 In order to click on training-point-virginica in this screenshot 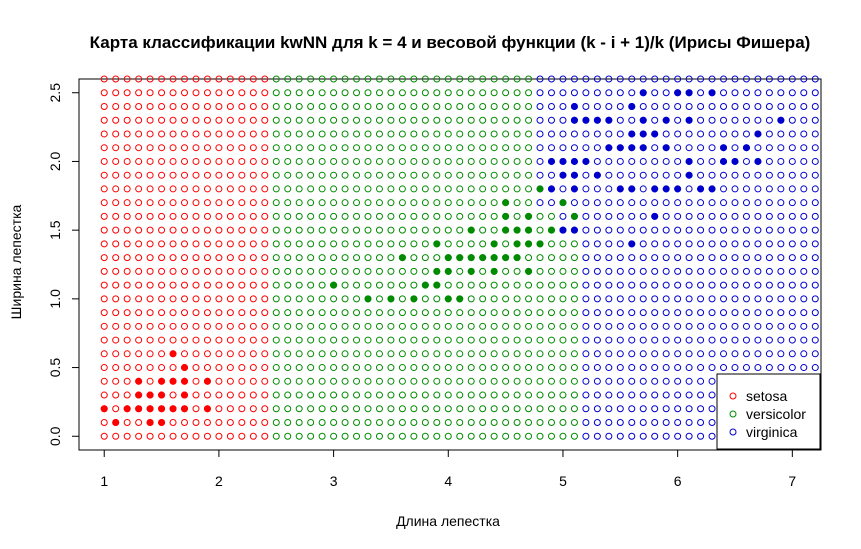, I will do `click(563, 230)`.